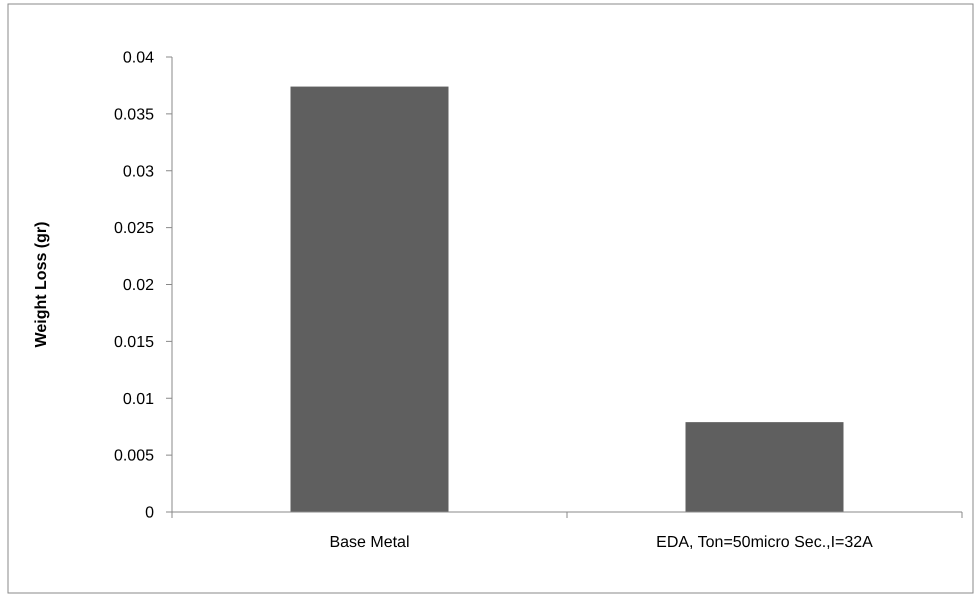 The image size is (977, 597). I want to click on y-tick-label: 0.005, so click(134, 456).